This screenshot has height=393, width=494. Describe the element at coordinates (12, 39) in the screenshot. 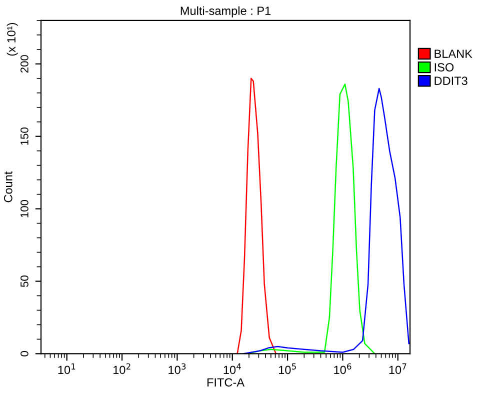

I see `text: (x 10¹)` at that location.